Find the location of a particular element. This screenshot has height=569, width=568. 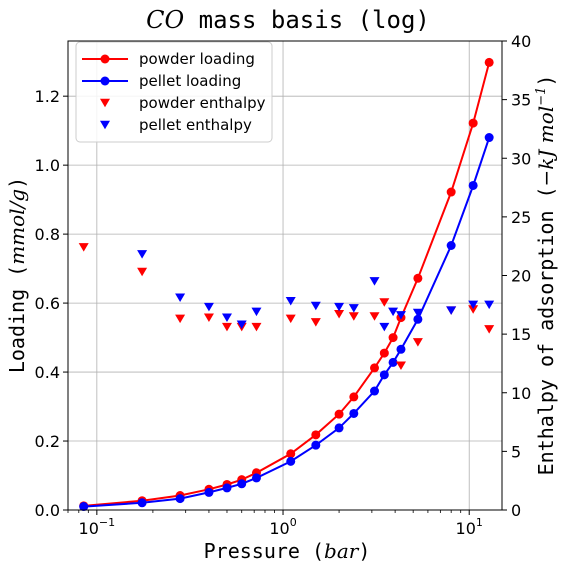

x-axis-label-unit: bar is located at coordinates (342, 551).